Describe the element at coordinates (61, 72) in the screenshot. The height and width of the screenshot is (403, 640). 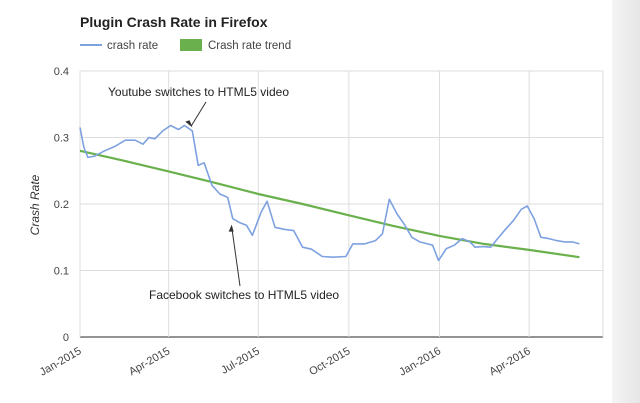
I see `y-tick-label: 0.4` at that location.